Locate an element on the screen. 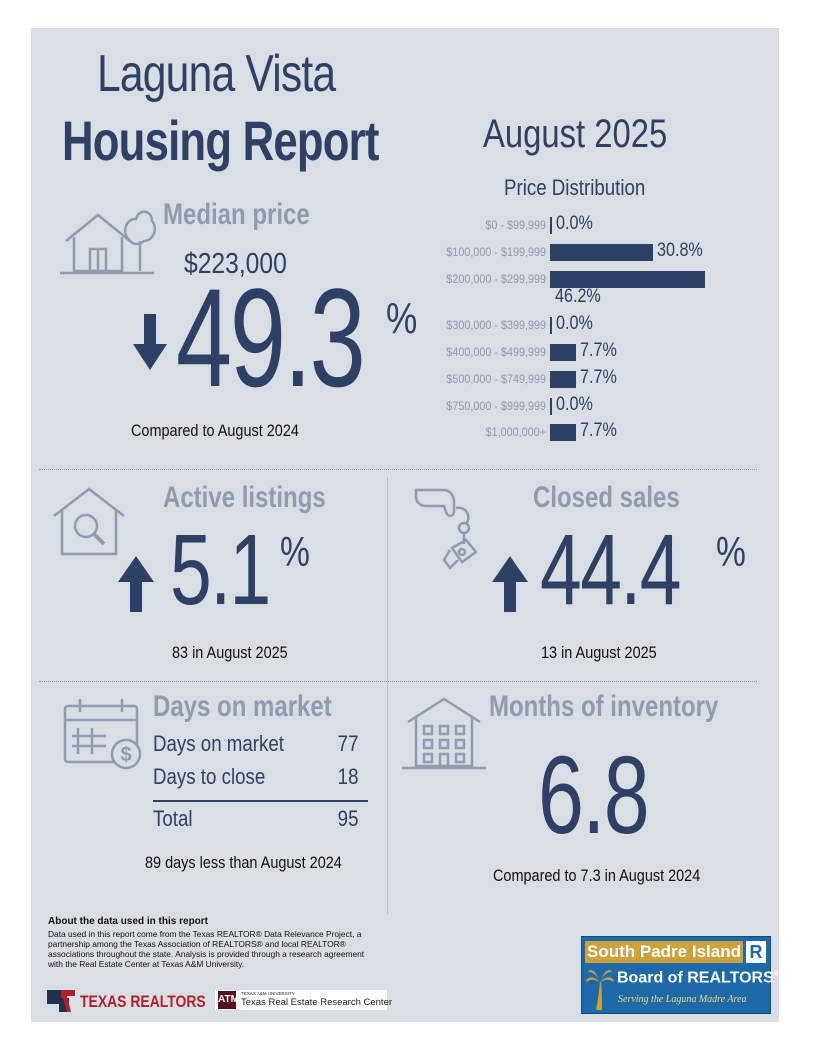 This screenshot has height=1053, width=813. price-range-label: $100,000 - $199,999 is located at coordinates (496, 252).